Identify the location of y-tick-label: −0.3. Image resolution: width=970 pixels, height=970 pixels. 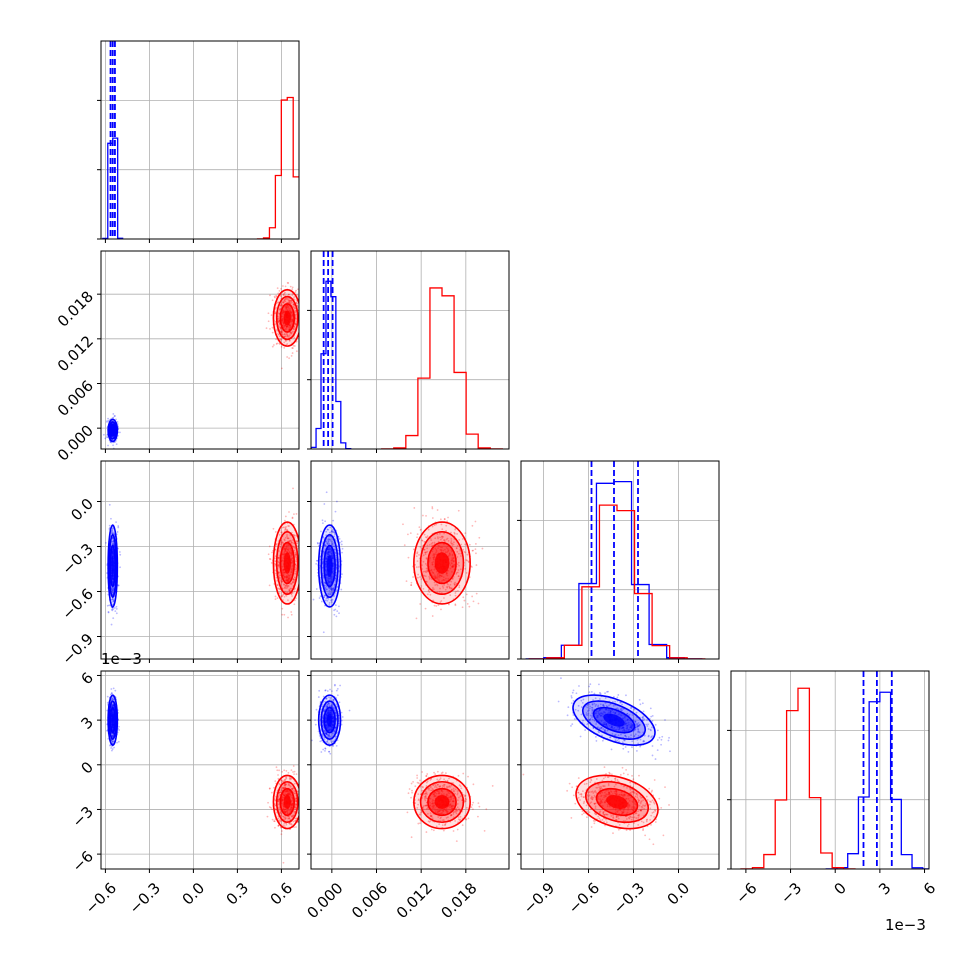
(78, 559).